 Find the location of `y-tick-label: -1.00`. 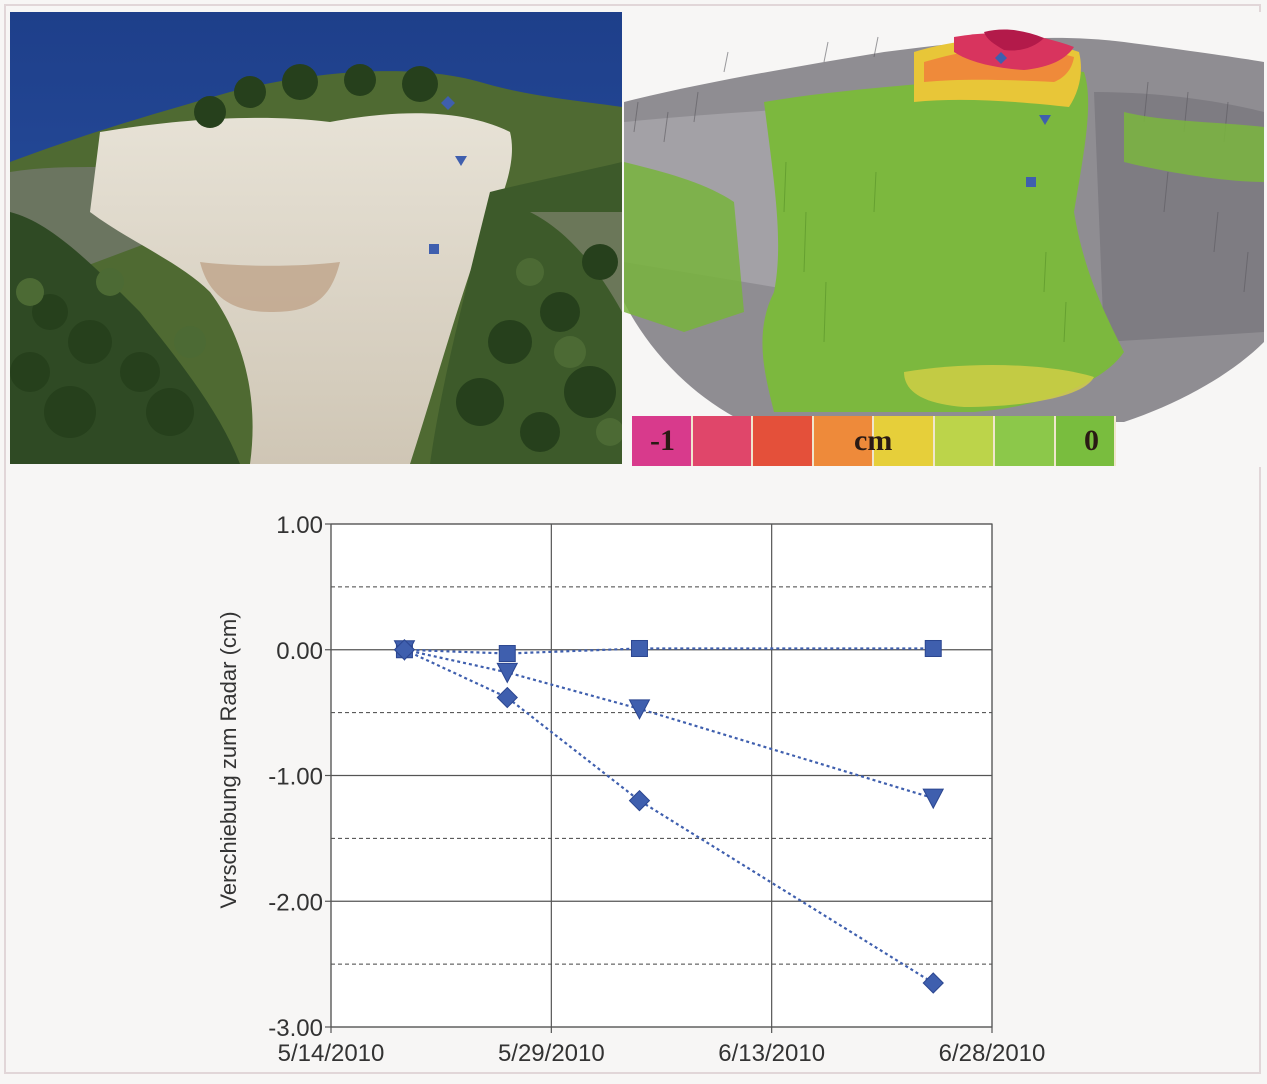

y-tick-label: -1.00 is located at coordinates (295, 777).